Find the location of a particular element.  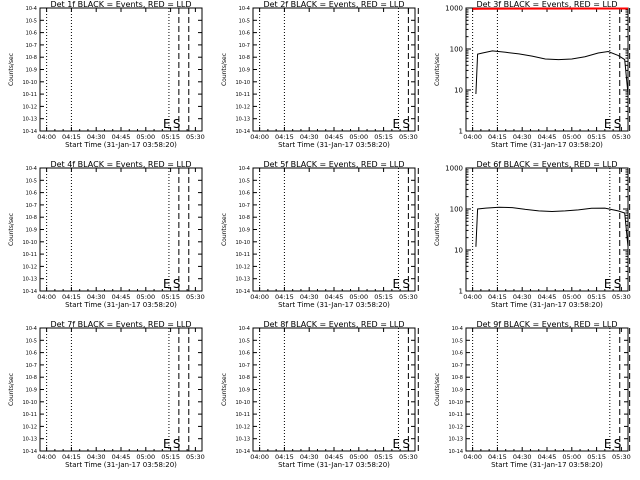

chart-title: Det 3f BLACK = Events, RED = LLD is located at coordinates (546, 4).